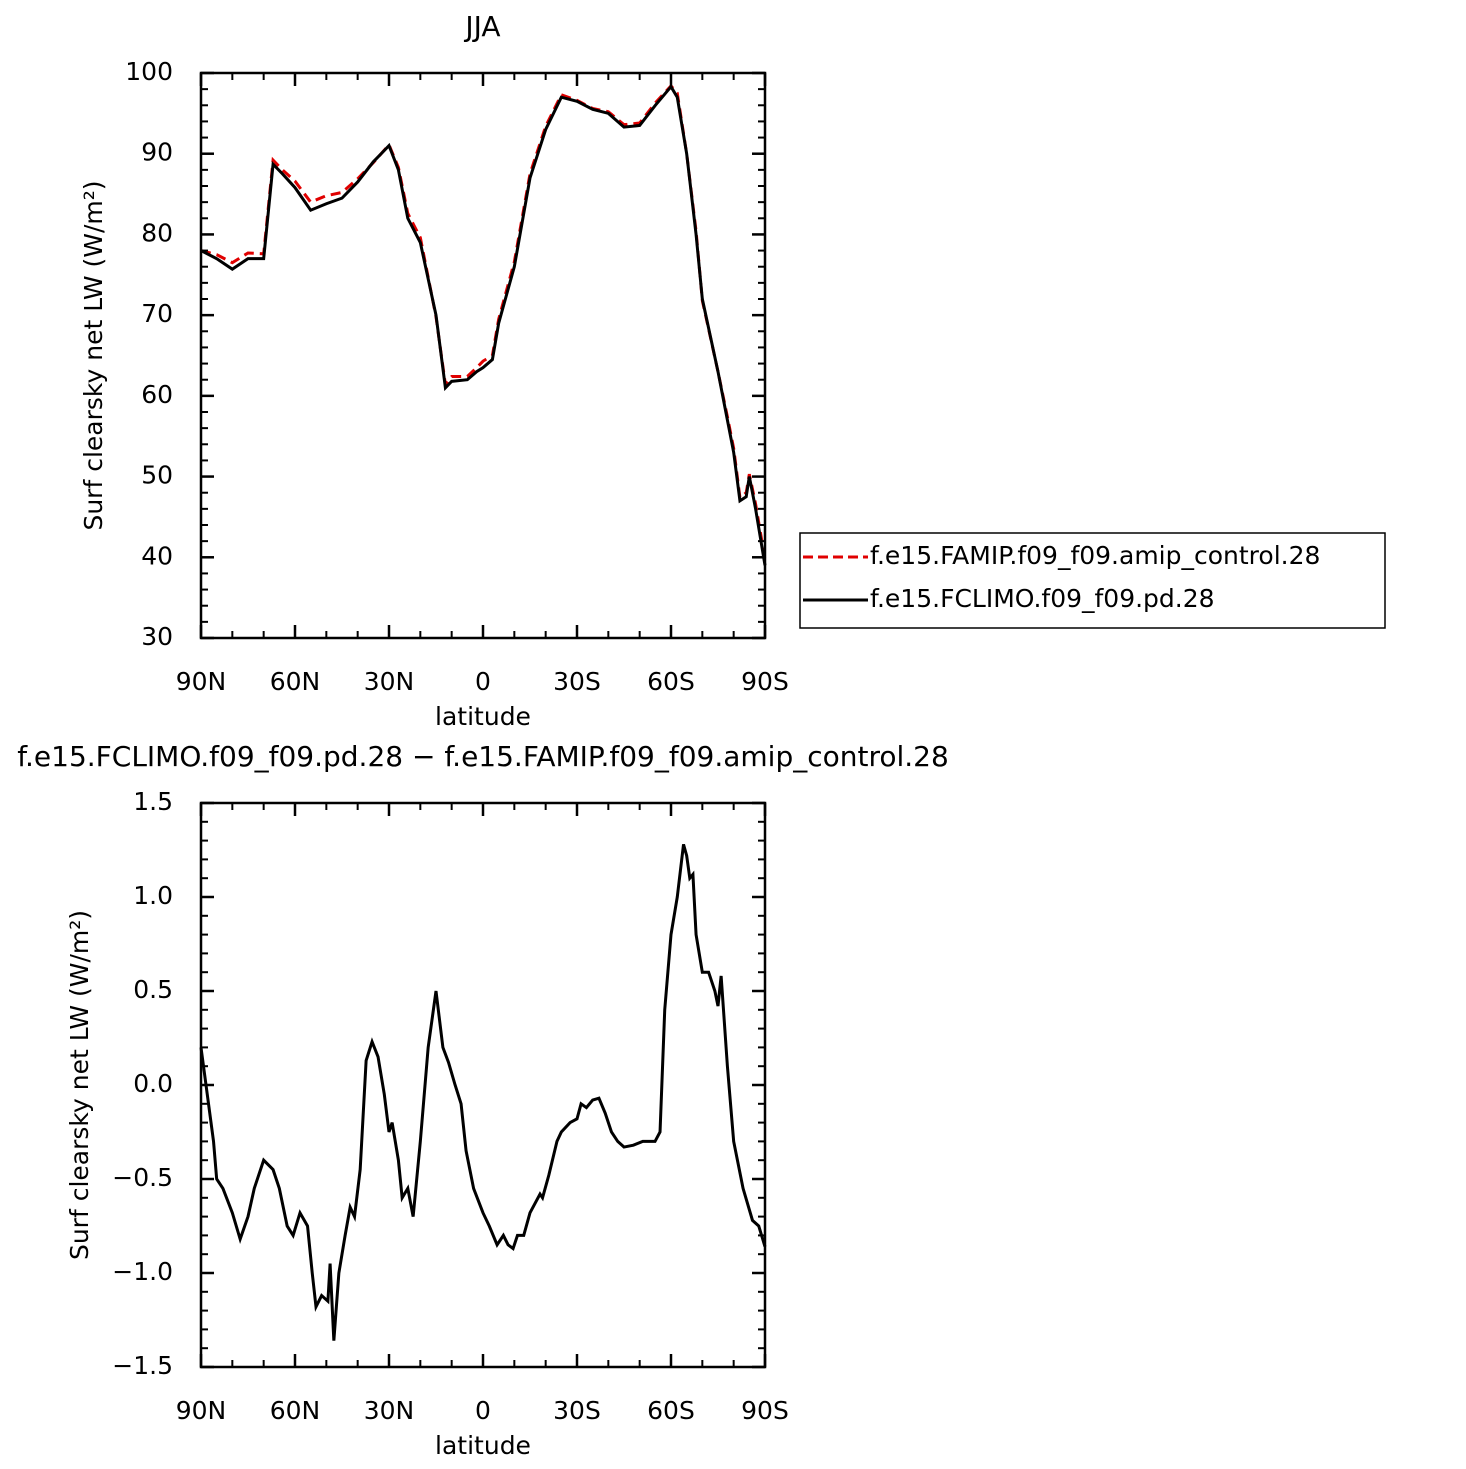 This screenshot has width=1466, height=1469. What do you see at coordinates (1092, 580) in the screenshot?
I see `legend-box` at bounding box center [1092, 580].